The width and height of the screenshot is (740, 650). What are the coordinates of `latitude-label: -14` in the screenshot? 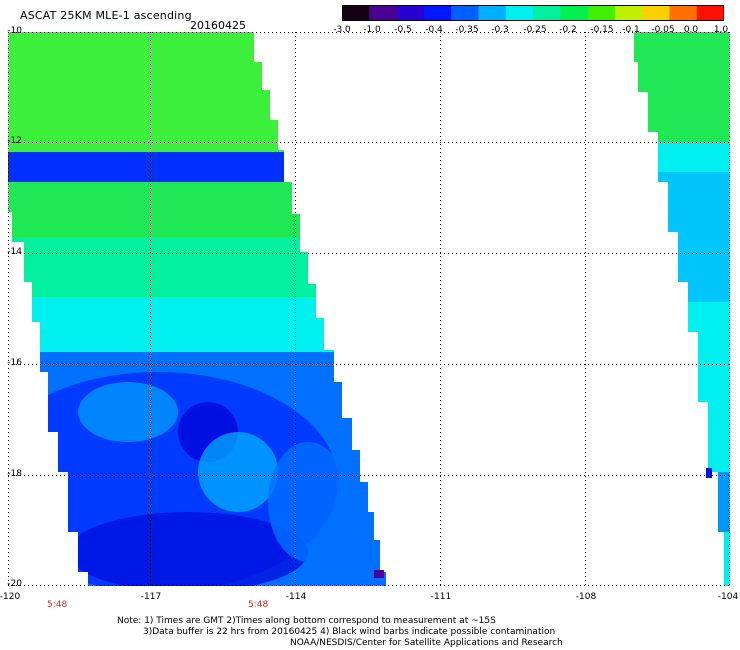 It's located at (14, 252).